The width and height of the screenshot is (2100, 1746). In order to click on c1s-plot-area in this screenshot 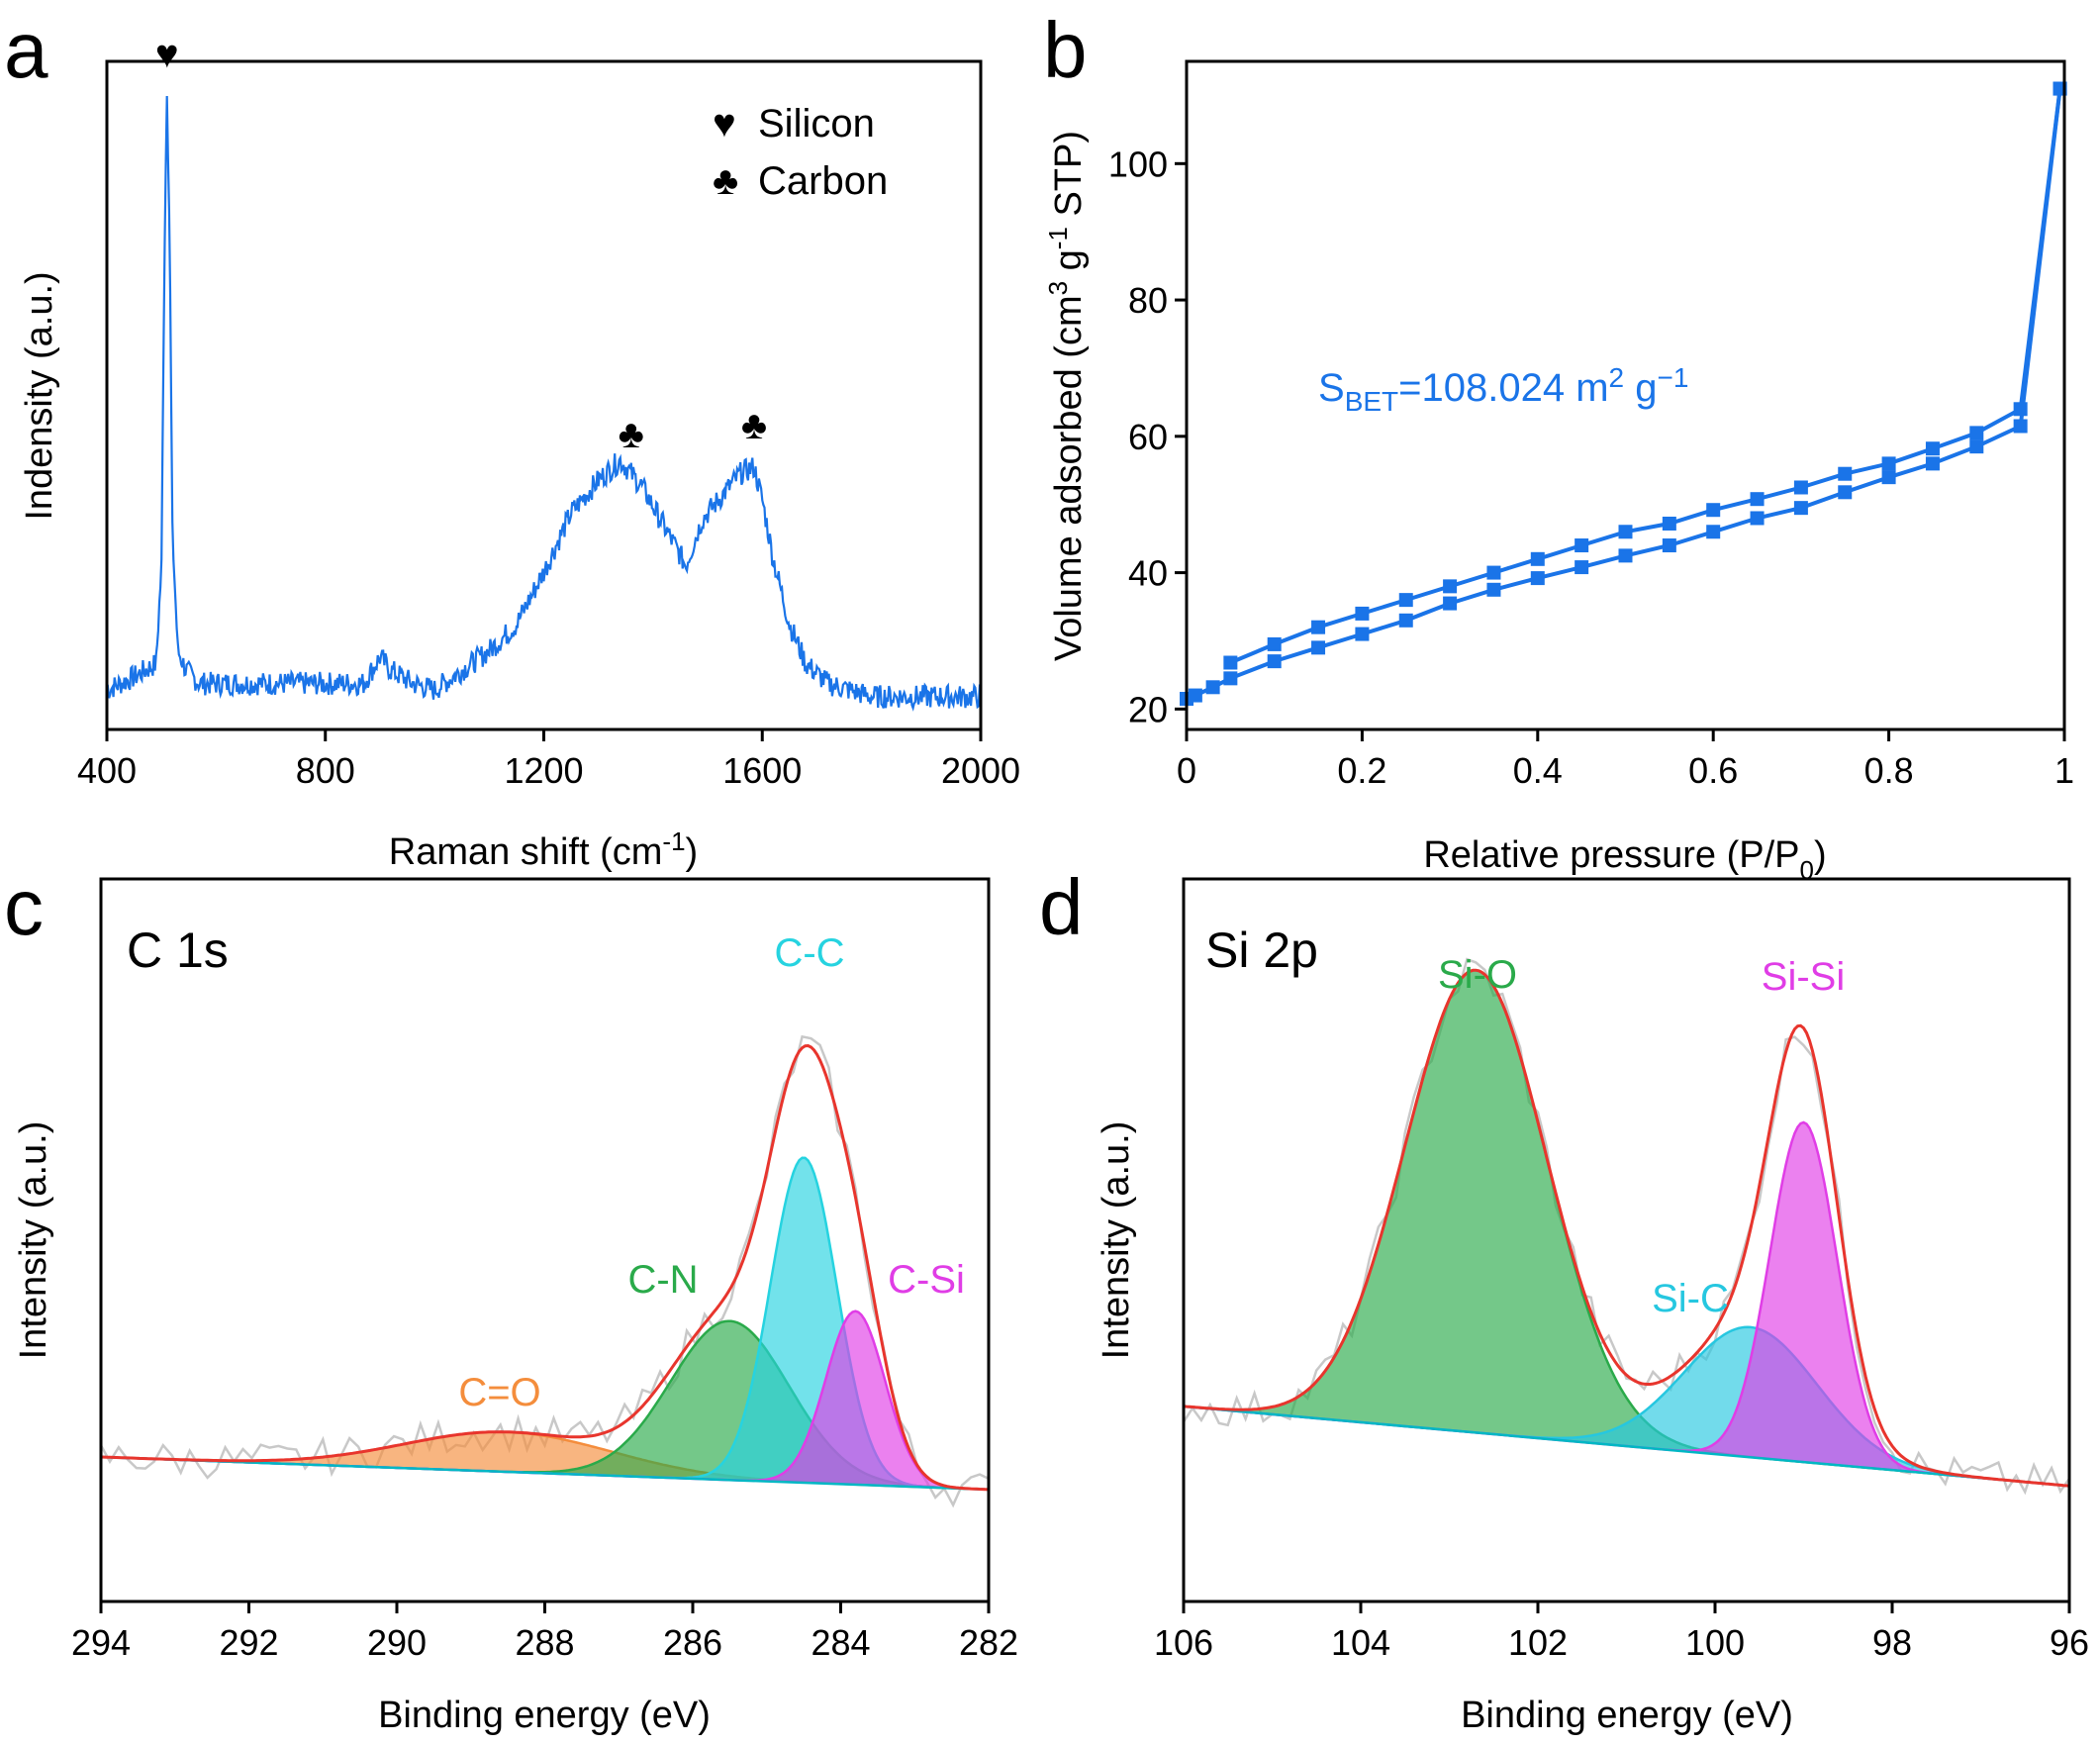, I will do `click(545, 1271)`.